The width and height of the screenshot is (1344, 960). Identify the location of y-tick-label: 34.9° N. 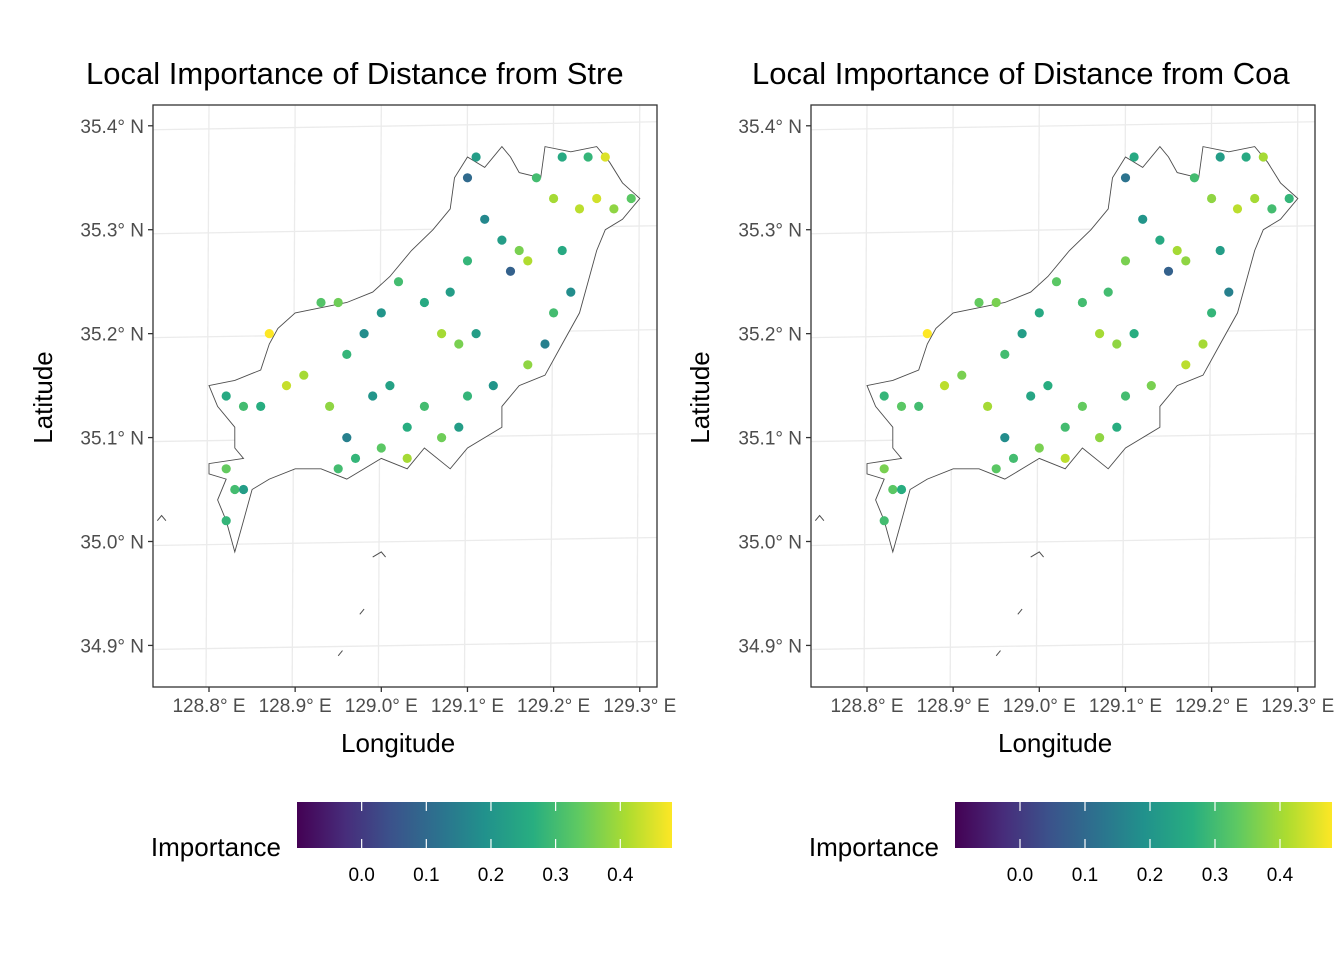
(112, 646).